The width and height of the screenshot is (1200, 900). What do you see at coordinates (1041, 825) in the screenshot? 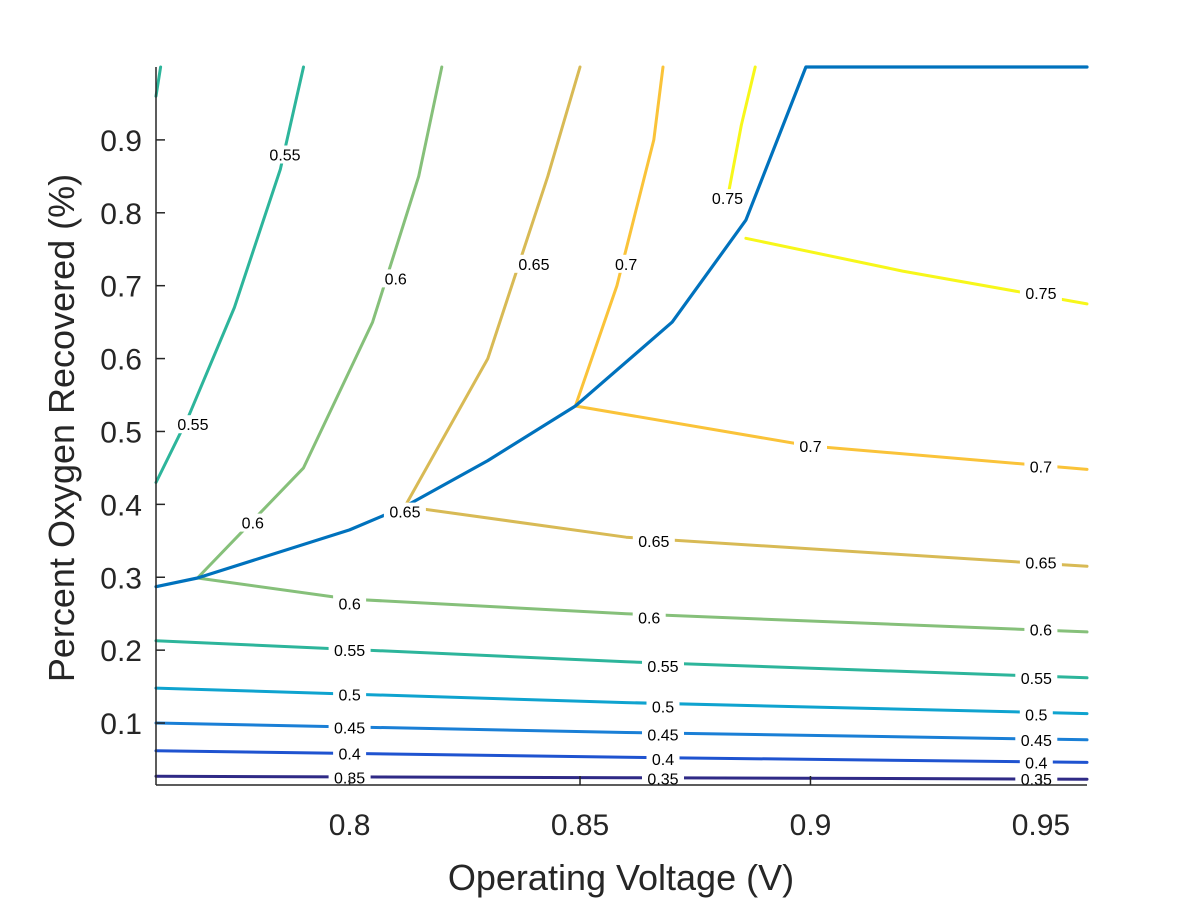
I see `x-tick-label: 0.95` at bounding box center [1041, 825].